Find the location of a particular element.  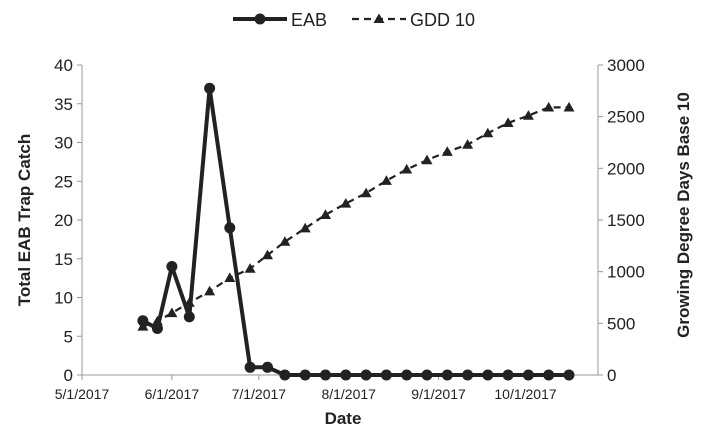

legend: EAB GDD 10 is located at coordinates (354, 20).